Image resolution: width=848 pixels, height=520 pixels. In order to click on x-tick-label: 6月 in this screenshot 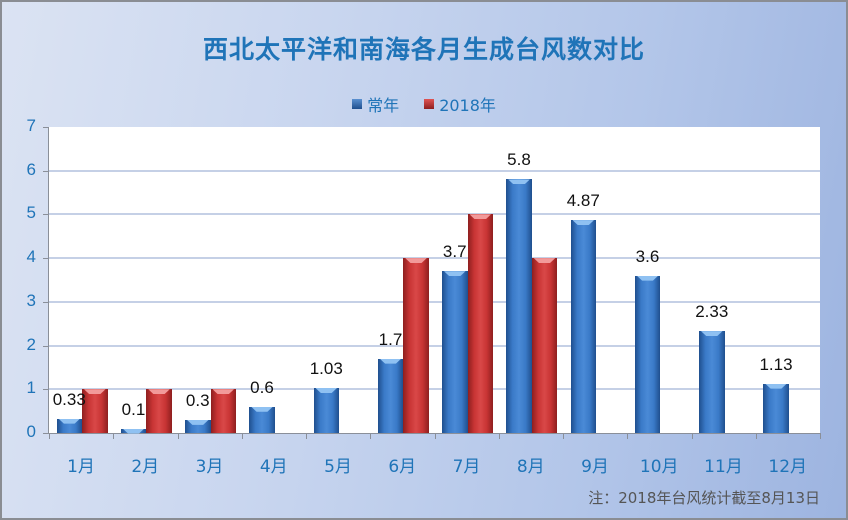, I will do `click(402, 467)`.